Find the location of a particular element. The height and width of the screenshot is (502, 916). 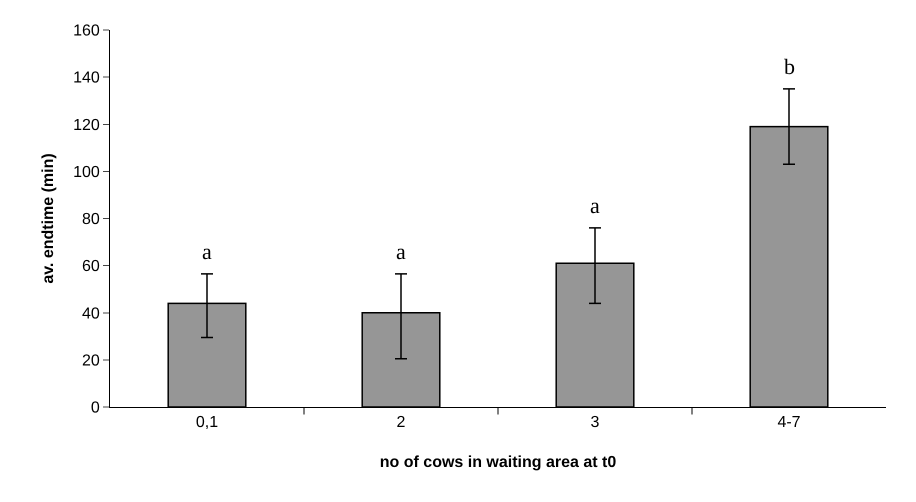

x-axis-title: no of cows in waiting area at t0 is located at coordinates (498, 462).